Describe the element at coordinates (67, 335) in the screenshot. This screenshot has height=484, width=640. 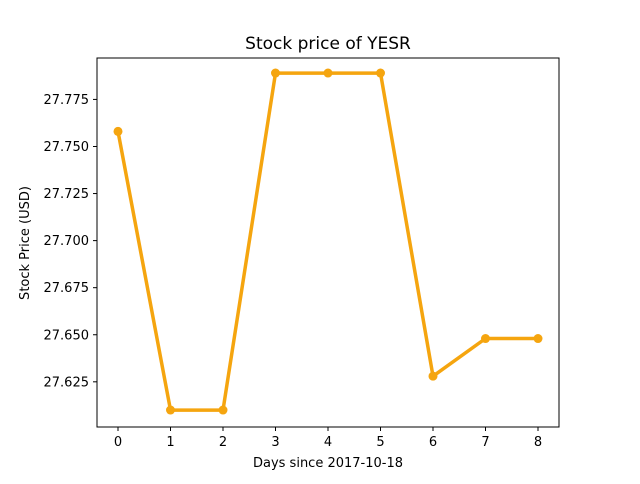
I see `y-tick-label: 27.650` at that location.